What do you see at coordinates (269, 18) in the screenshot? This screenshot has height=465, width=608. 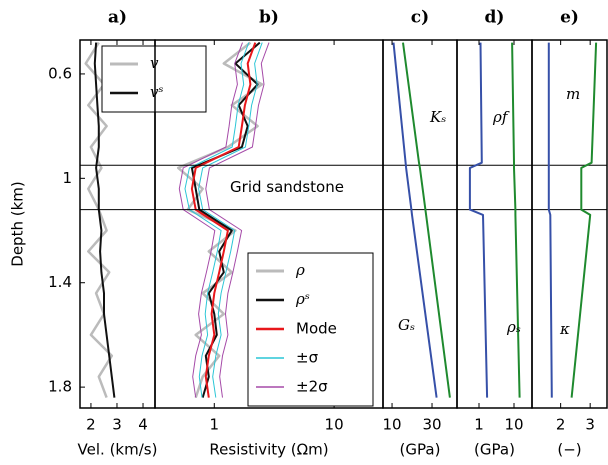 I see `panel-title: b)` at bounding box center [269, 18].